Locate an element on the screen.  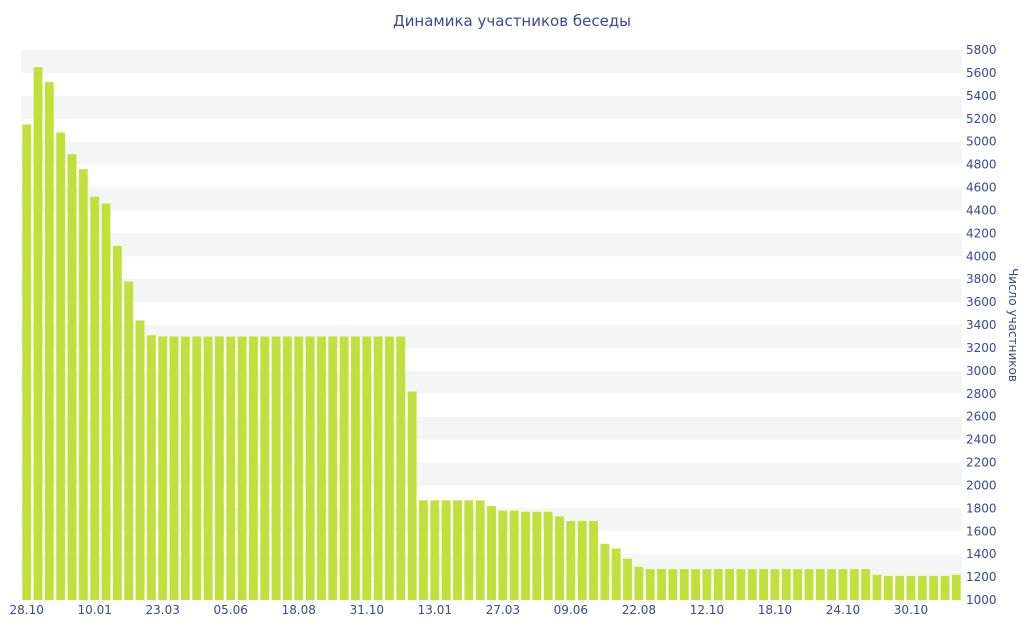
y-tick-label: 3200 is located at coordinates (981, 348).